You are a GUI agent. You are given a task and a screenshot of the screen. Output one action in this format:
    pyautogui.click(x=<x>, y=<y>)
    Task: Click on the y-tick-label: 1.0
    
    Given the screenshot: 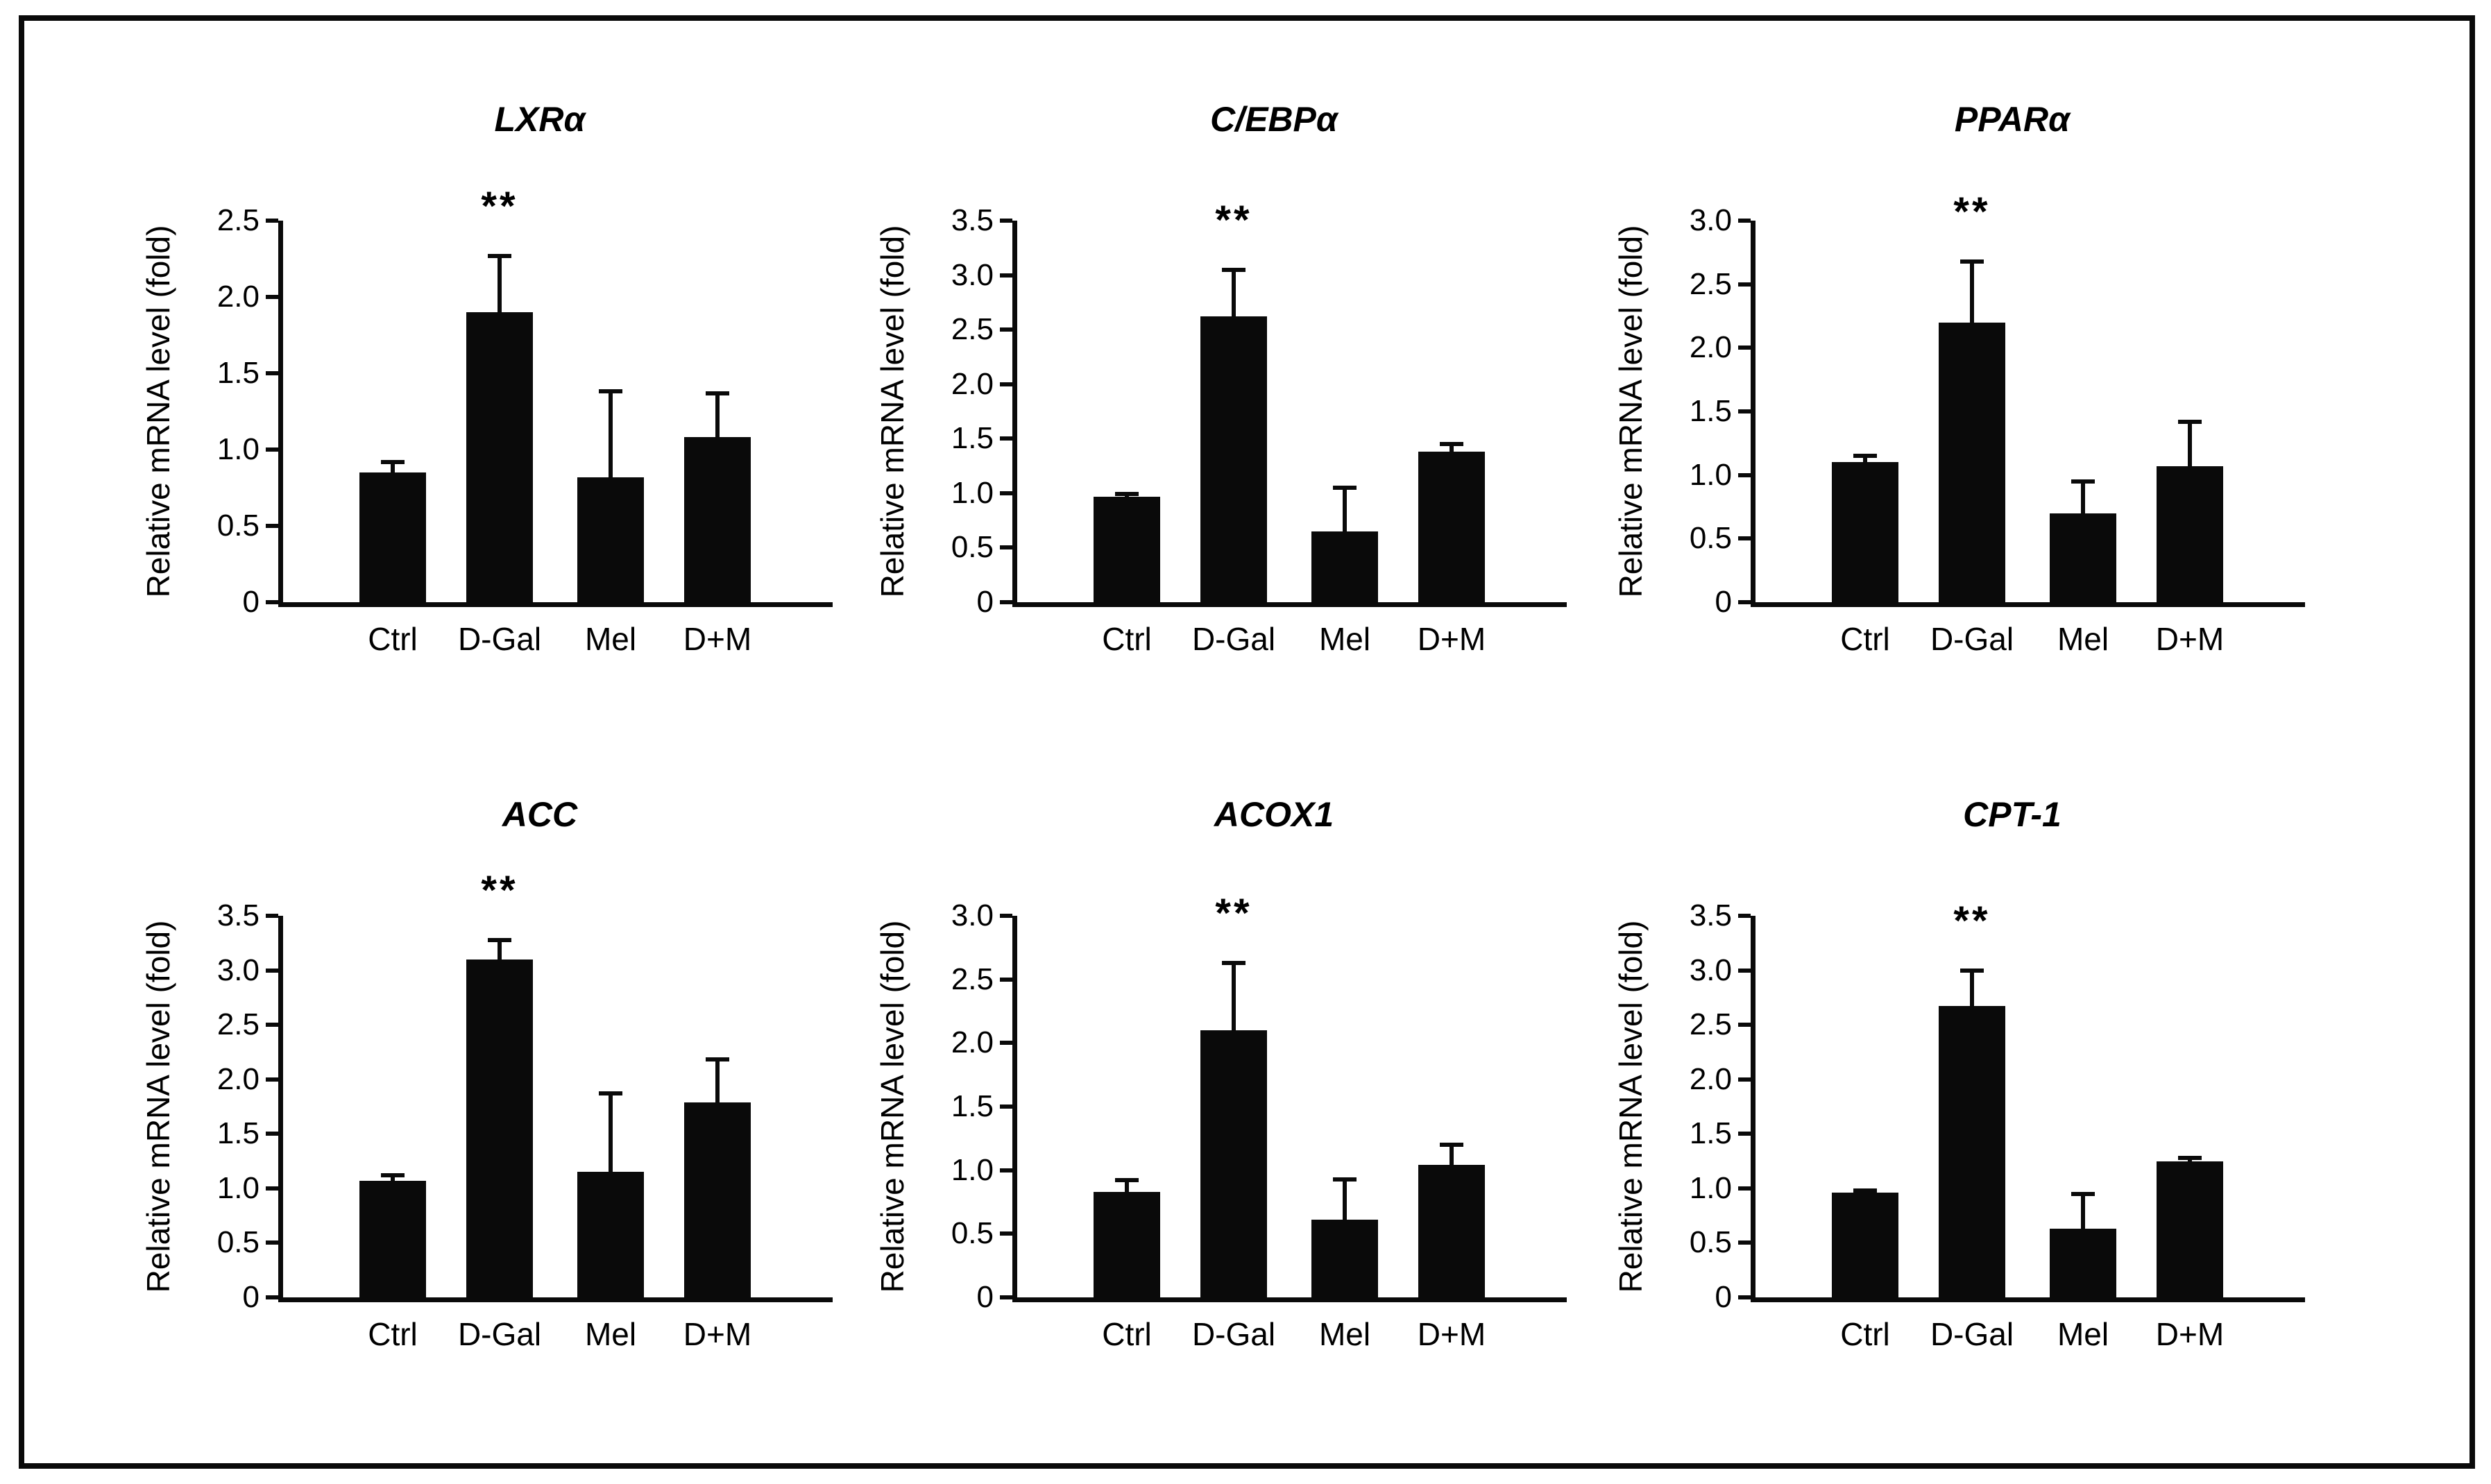 What is the action you would take?
    pyautogui.click(x=238, y=449)
    